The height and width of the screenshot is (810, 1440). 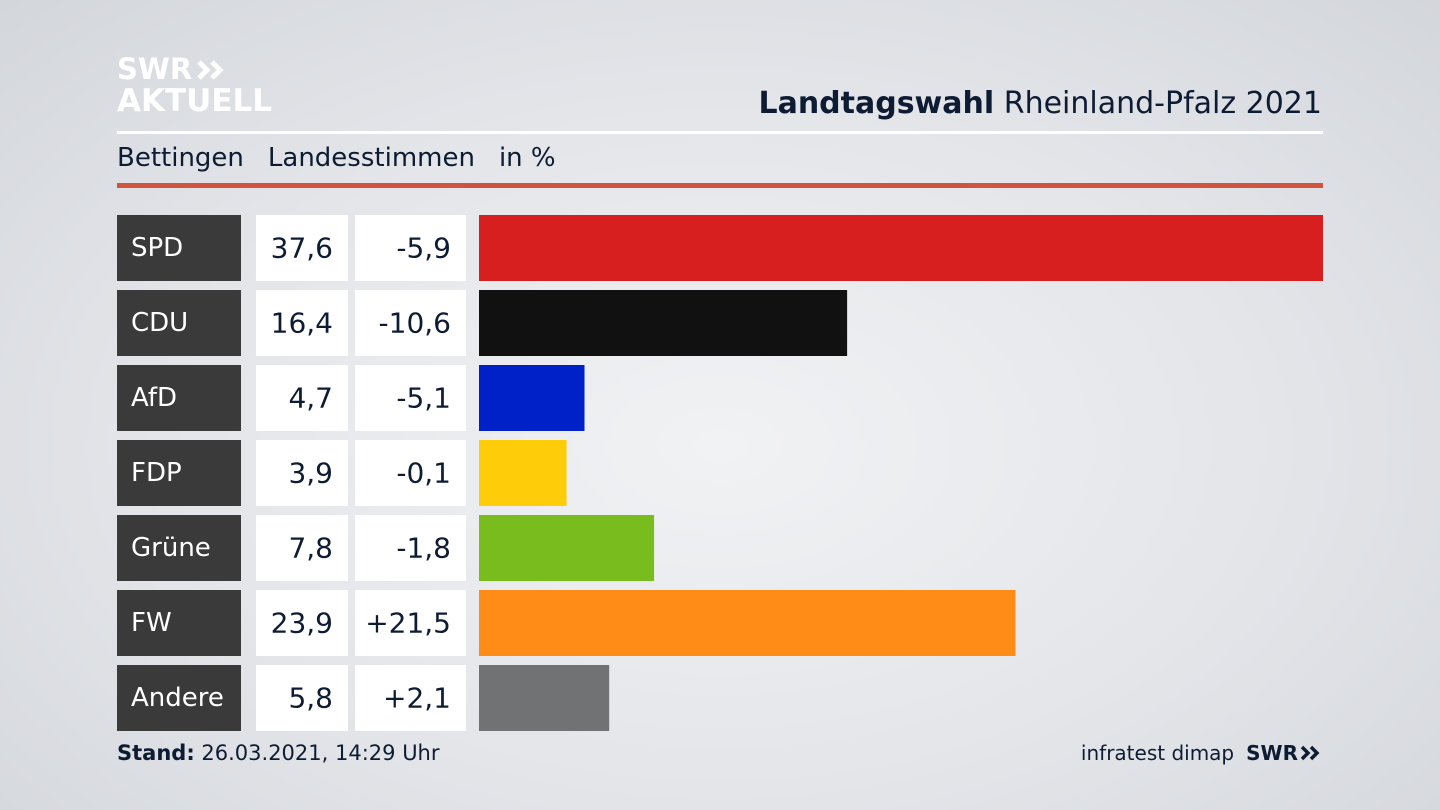 I want to click on value-label: 3,9, so click(x=310, y=473).